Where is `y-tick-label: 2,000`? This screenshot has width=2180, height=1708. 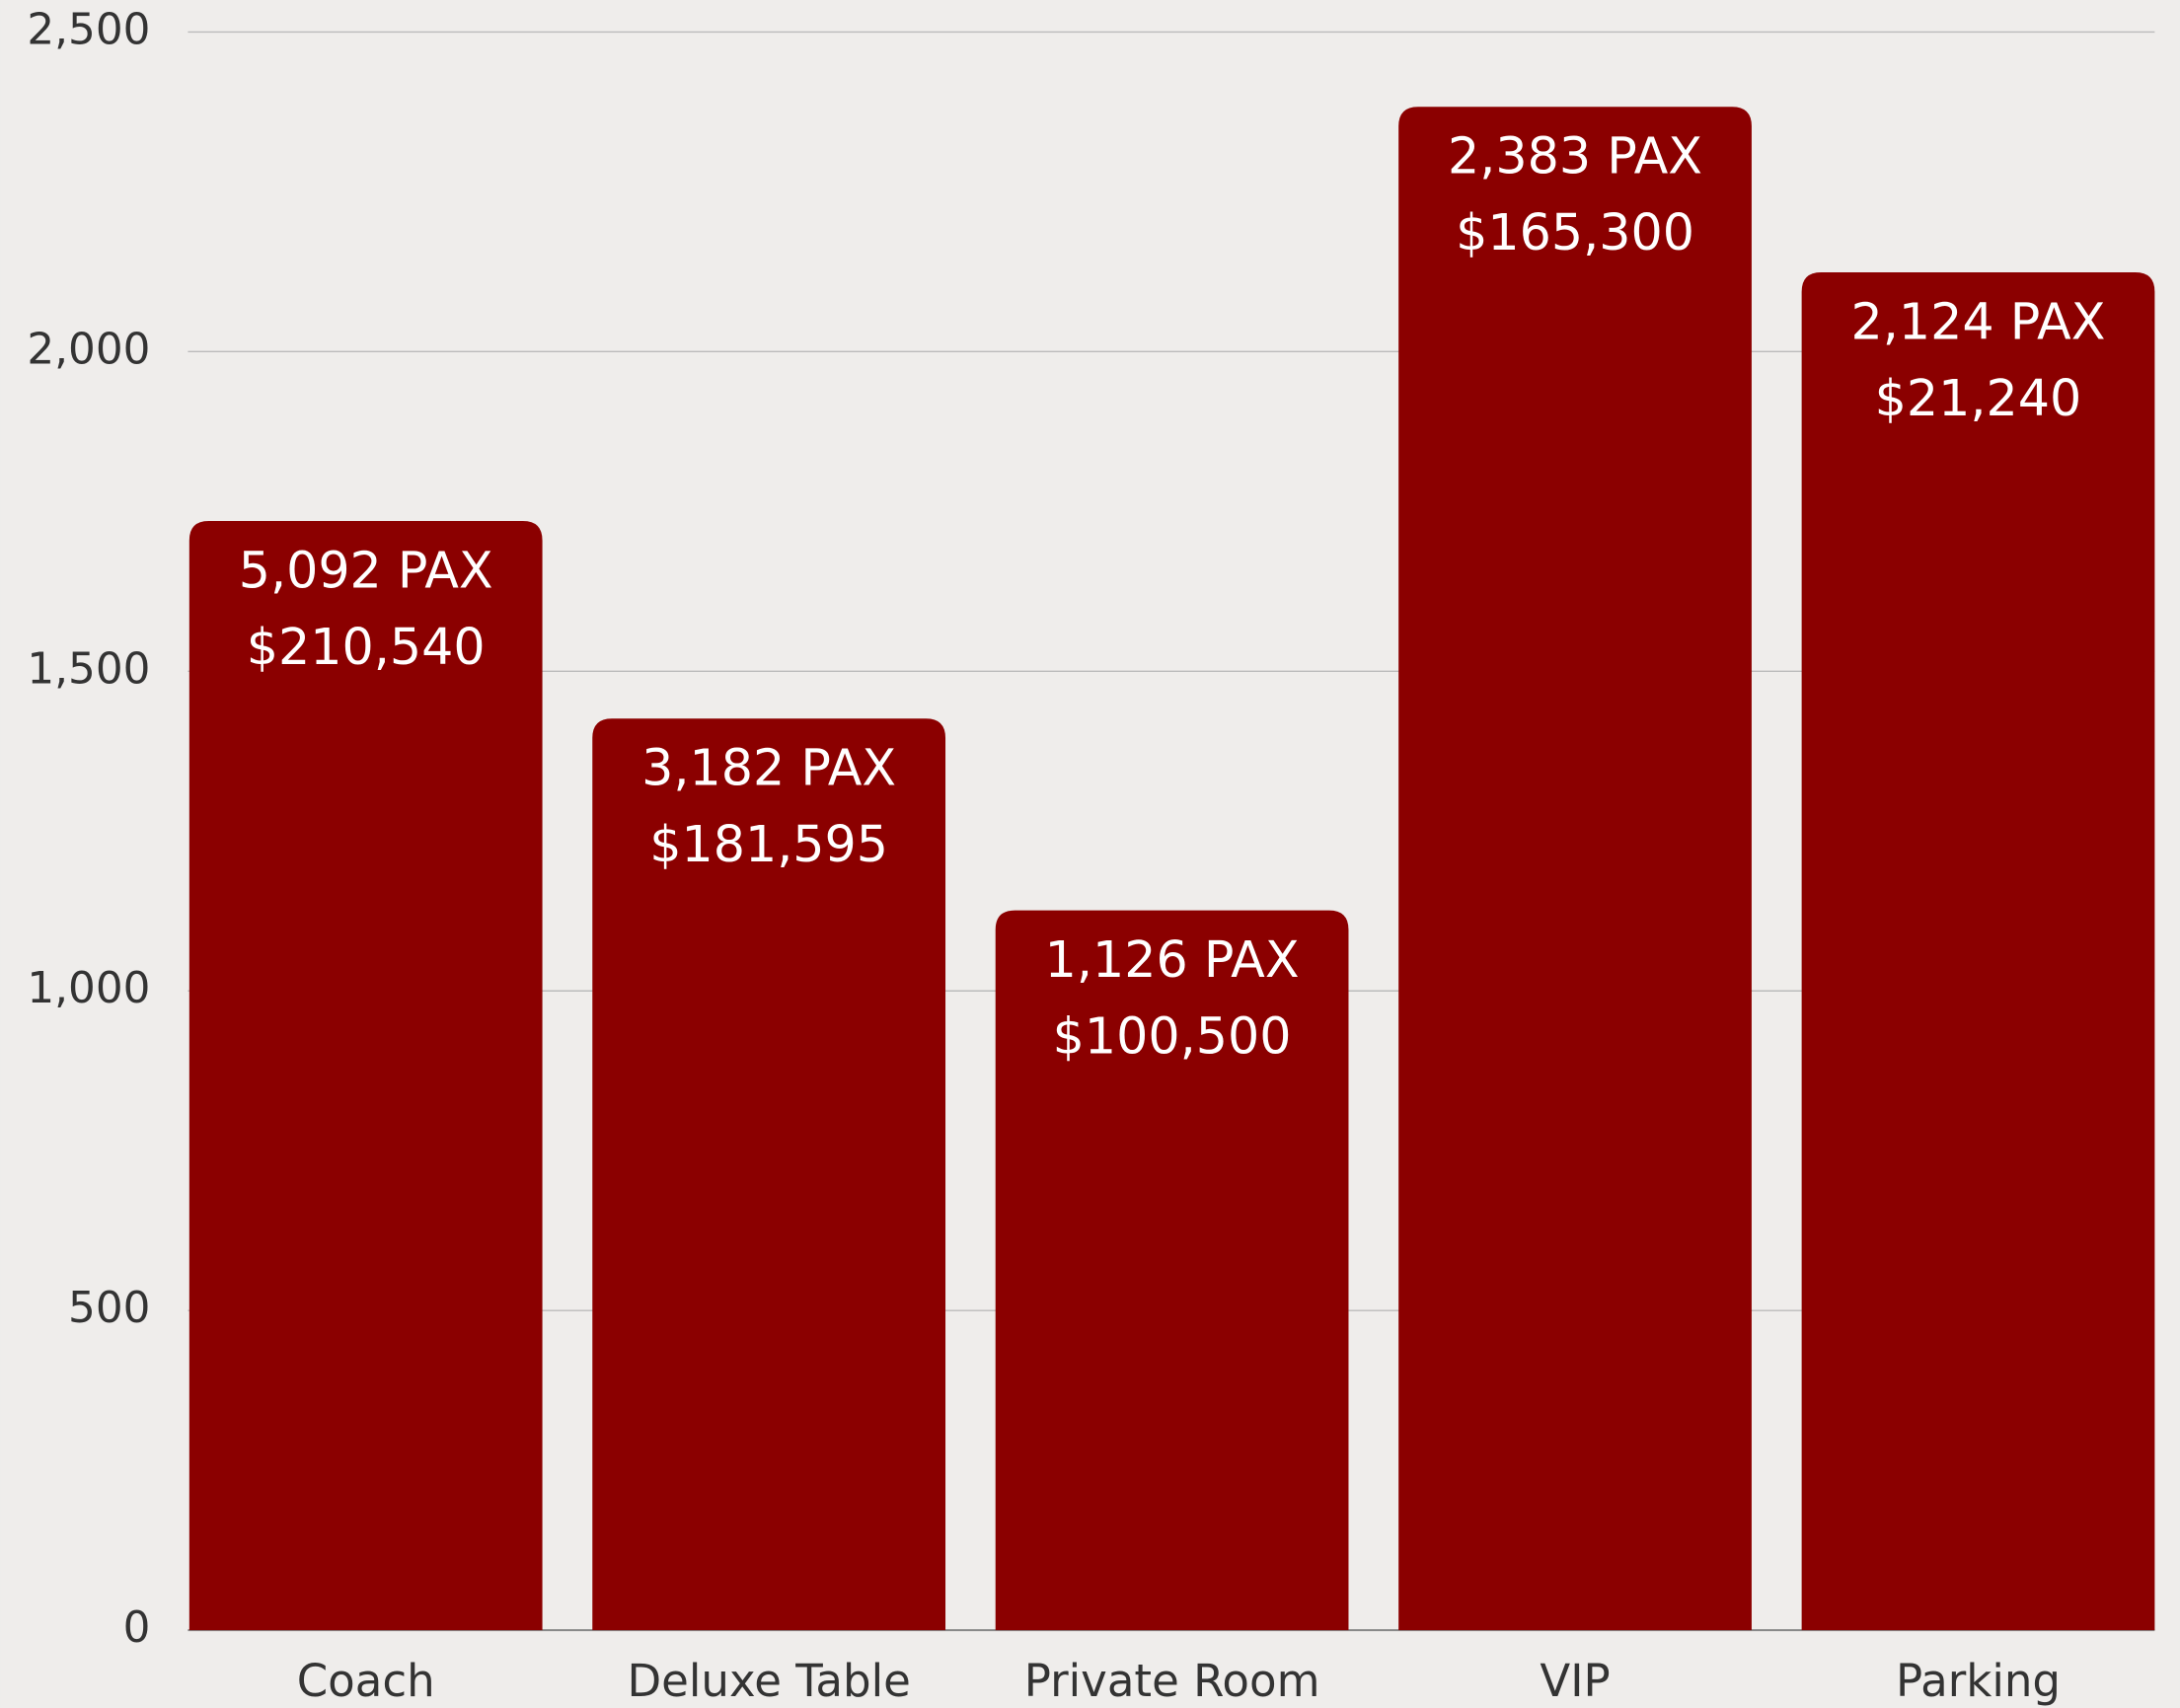 y-tick-label: 2,000 is located at coordinates (88, 349).